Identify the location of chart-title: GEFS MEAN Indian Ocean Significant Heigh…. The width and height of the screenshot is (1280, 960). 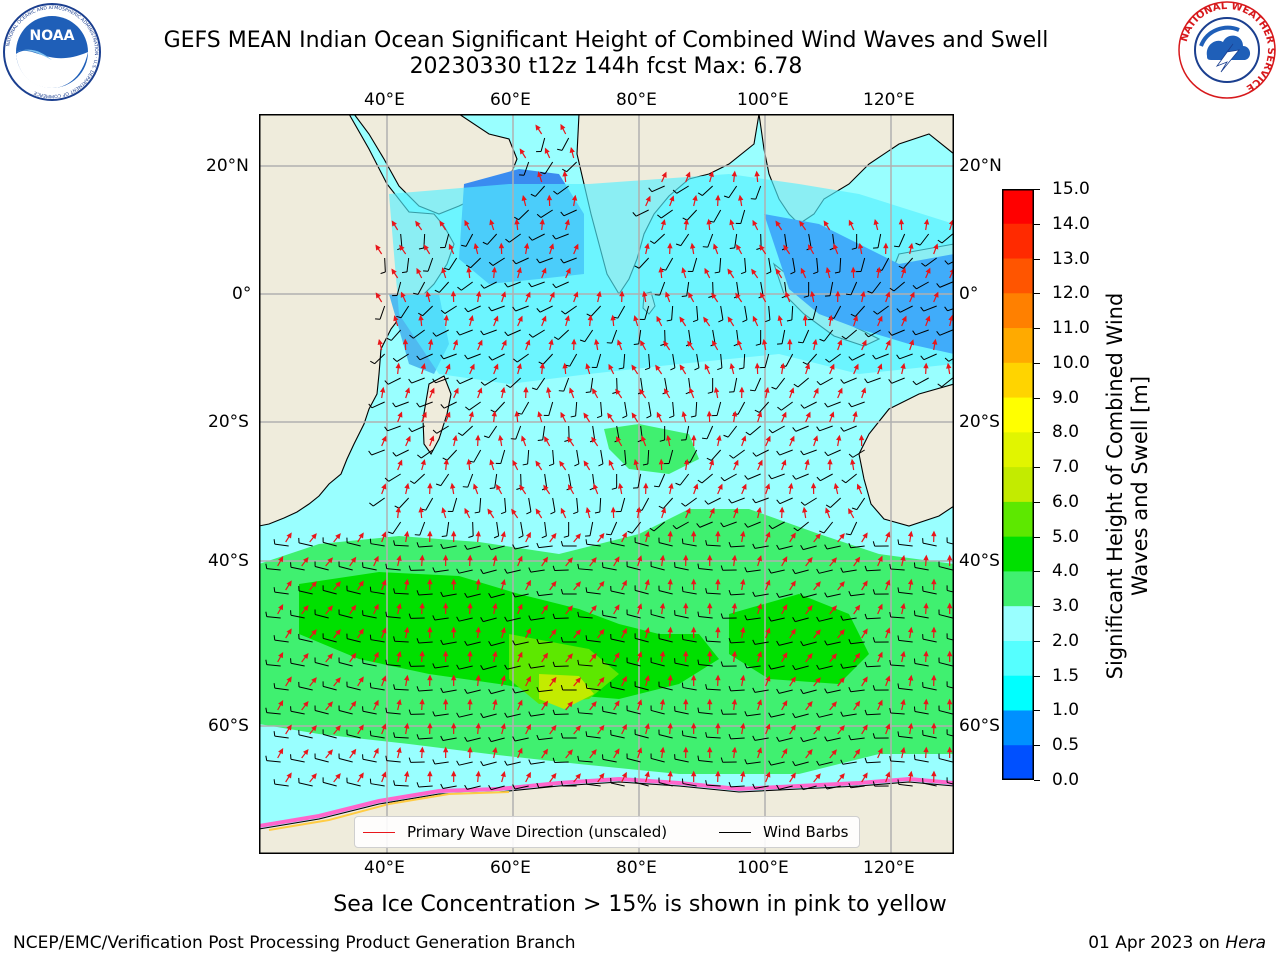
(606, 40).